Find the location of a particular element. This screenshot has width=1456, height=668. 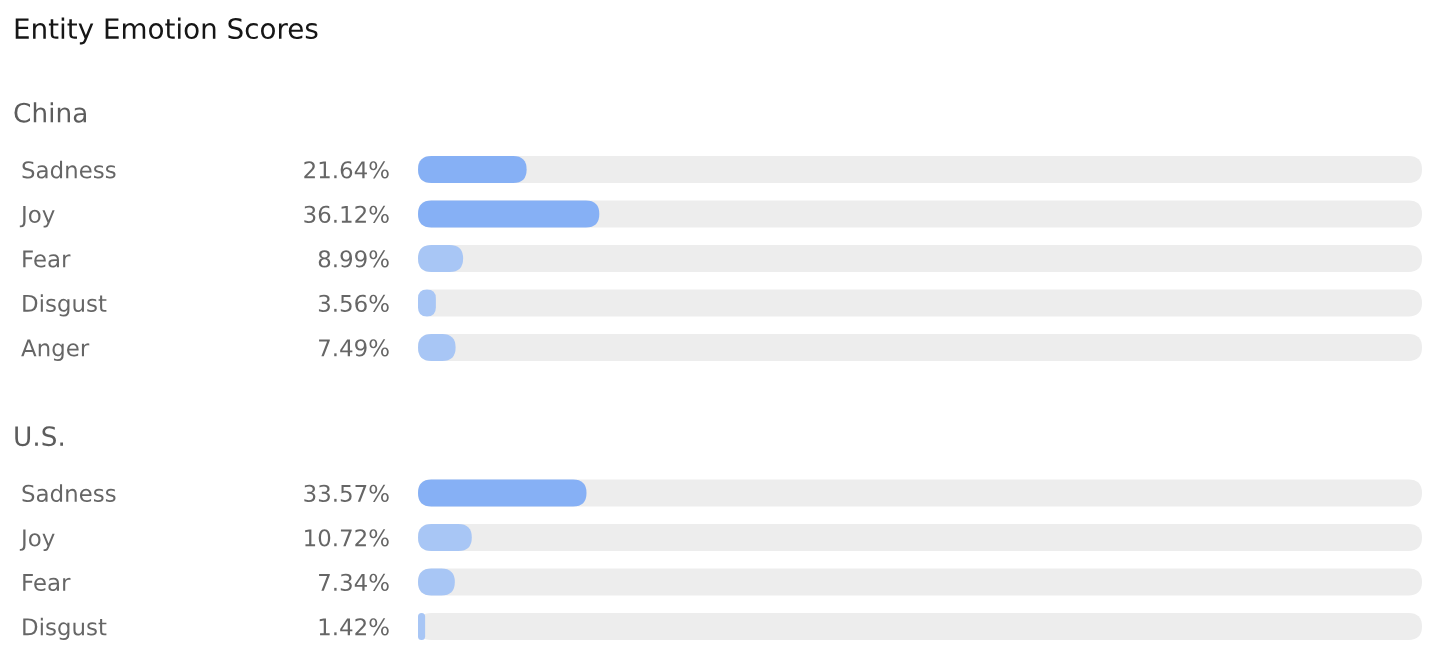

data-label: 8.99% is located at coordinates (353, 259).